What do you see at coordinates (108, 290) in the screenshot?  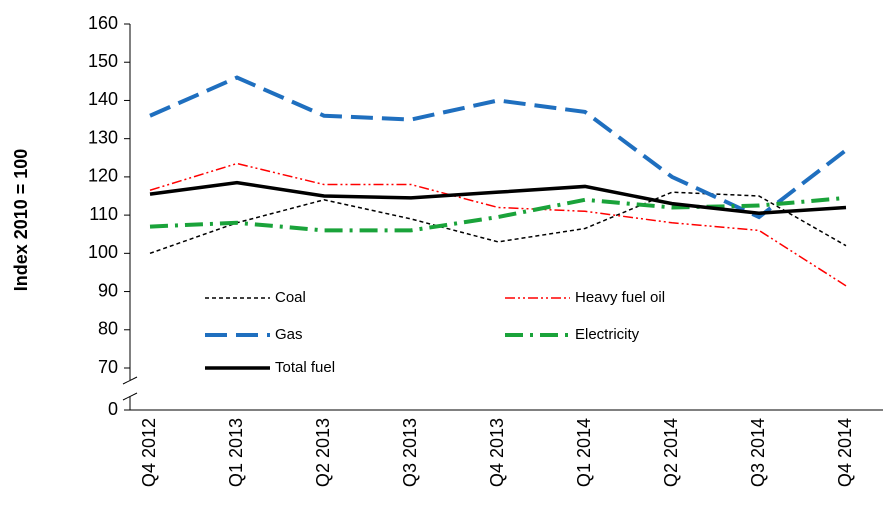 I see `y-tick-label: 90` at bounding box center [108, 290].